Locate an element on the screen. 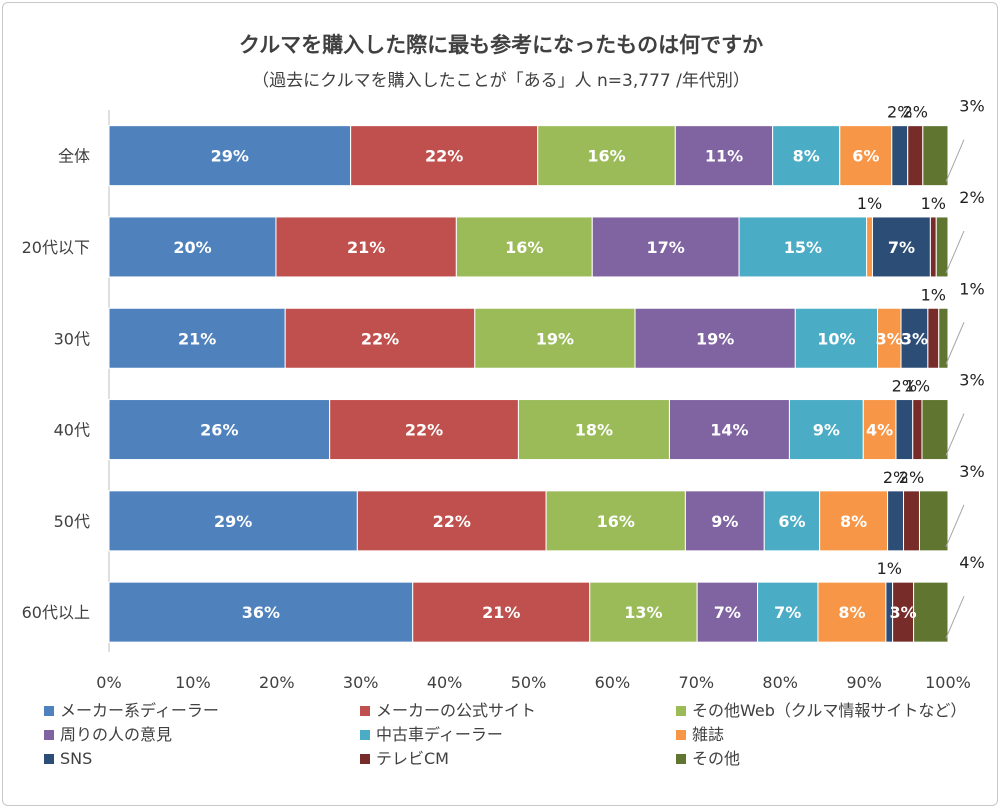  category-label: 全体 is located at coordinates (74, 156).